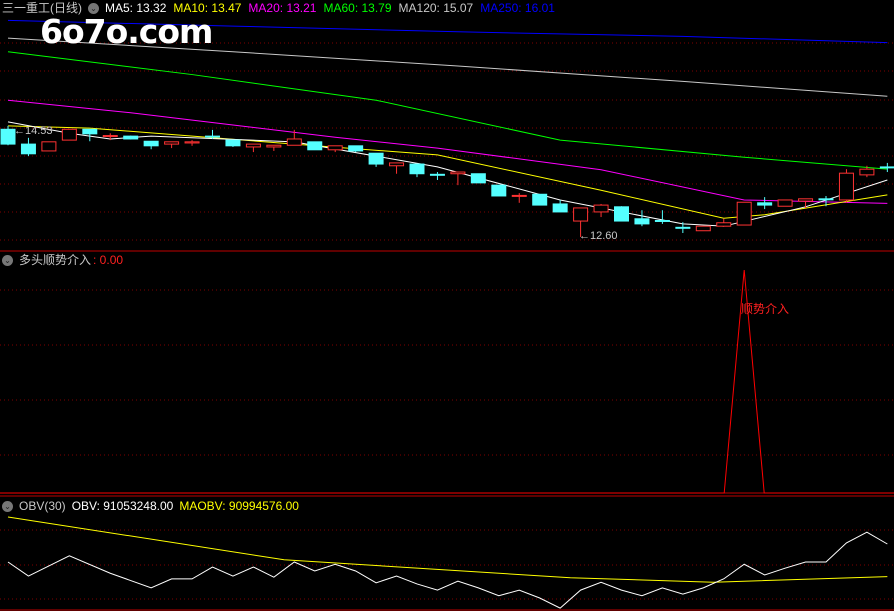 This screenshot has width=894, height=611. What do you see at coordinates (765, 309) in the screenshot?
I see `signal-annotation: 顺势介入` at bounding box center [765, 309].